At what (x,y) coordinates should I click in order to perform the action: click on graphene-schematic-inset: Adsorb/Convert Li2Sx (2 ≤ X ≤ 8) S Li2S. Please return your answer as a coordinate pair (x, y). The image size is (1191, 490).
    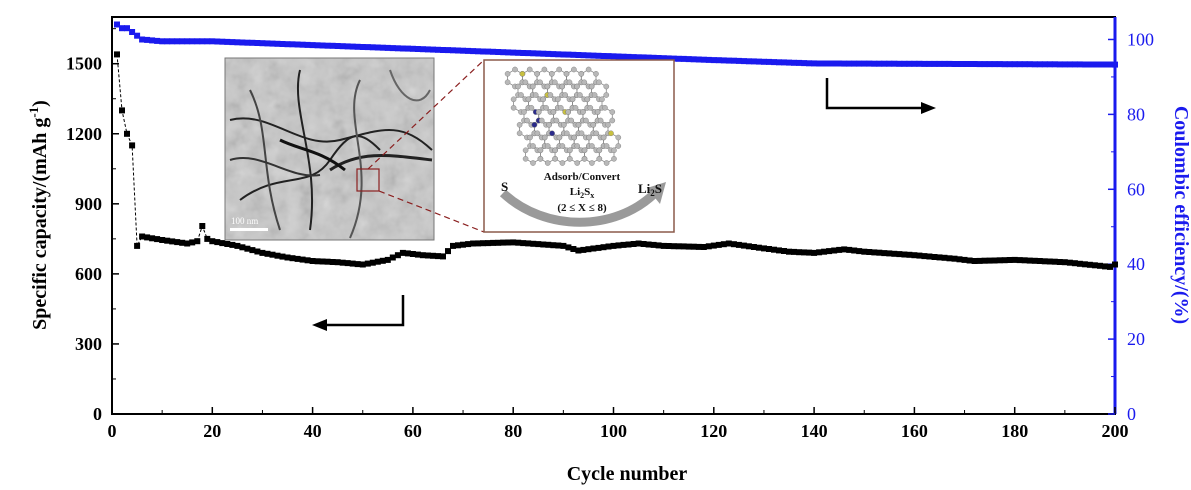
    Looking at the image, I should click on (579, 146).